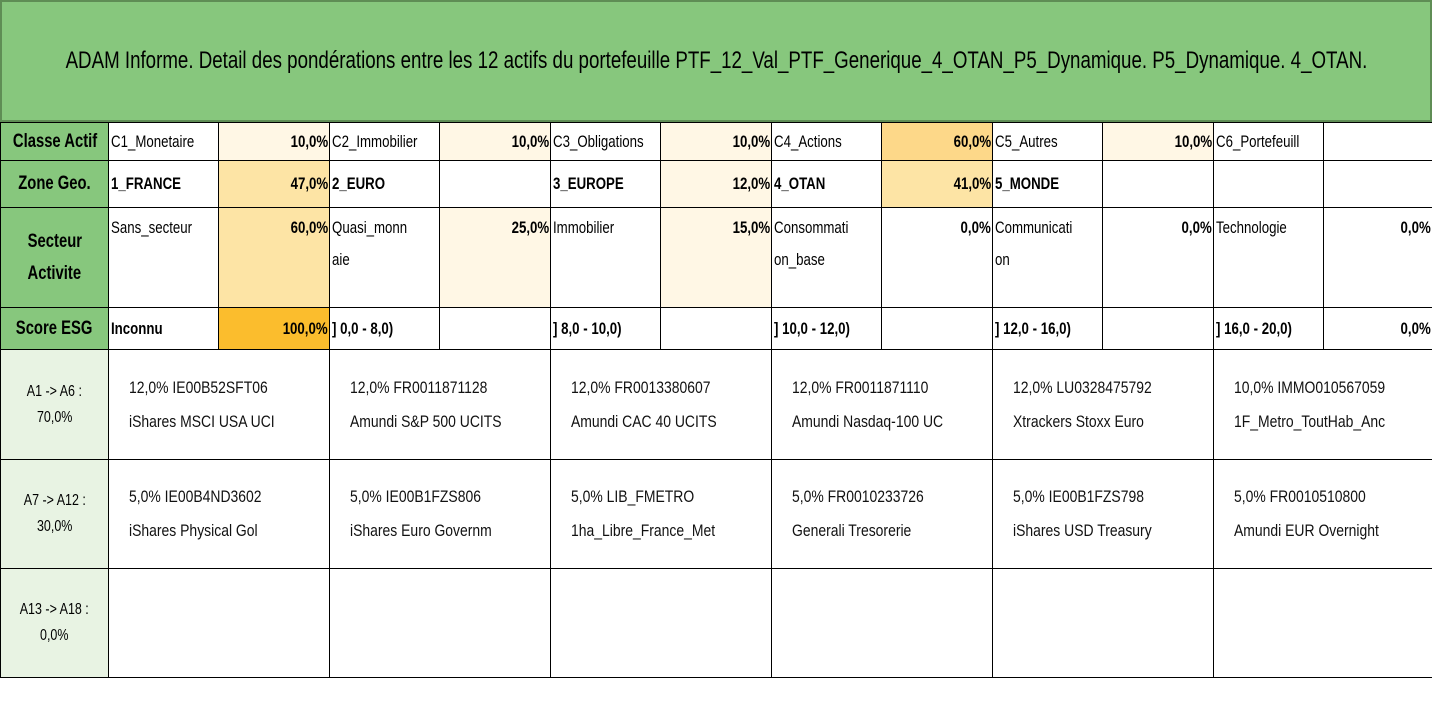 The width and height of the screenshot is (1432, 719). What do you see at coordinates (1268, 184) in the screenshot?
I see `cell-label` at bounding box center [1268, 184].